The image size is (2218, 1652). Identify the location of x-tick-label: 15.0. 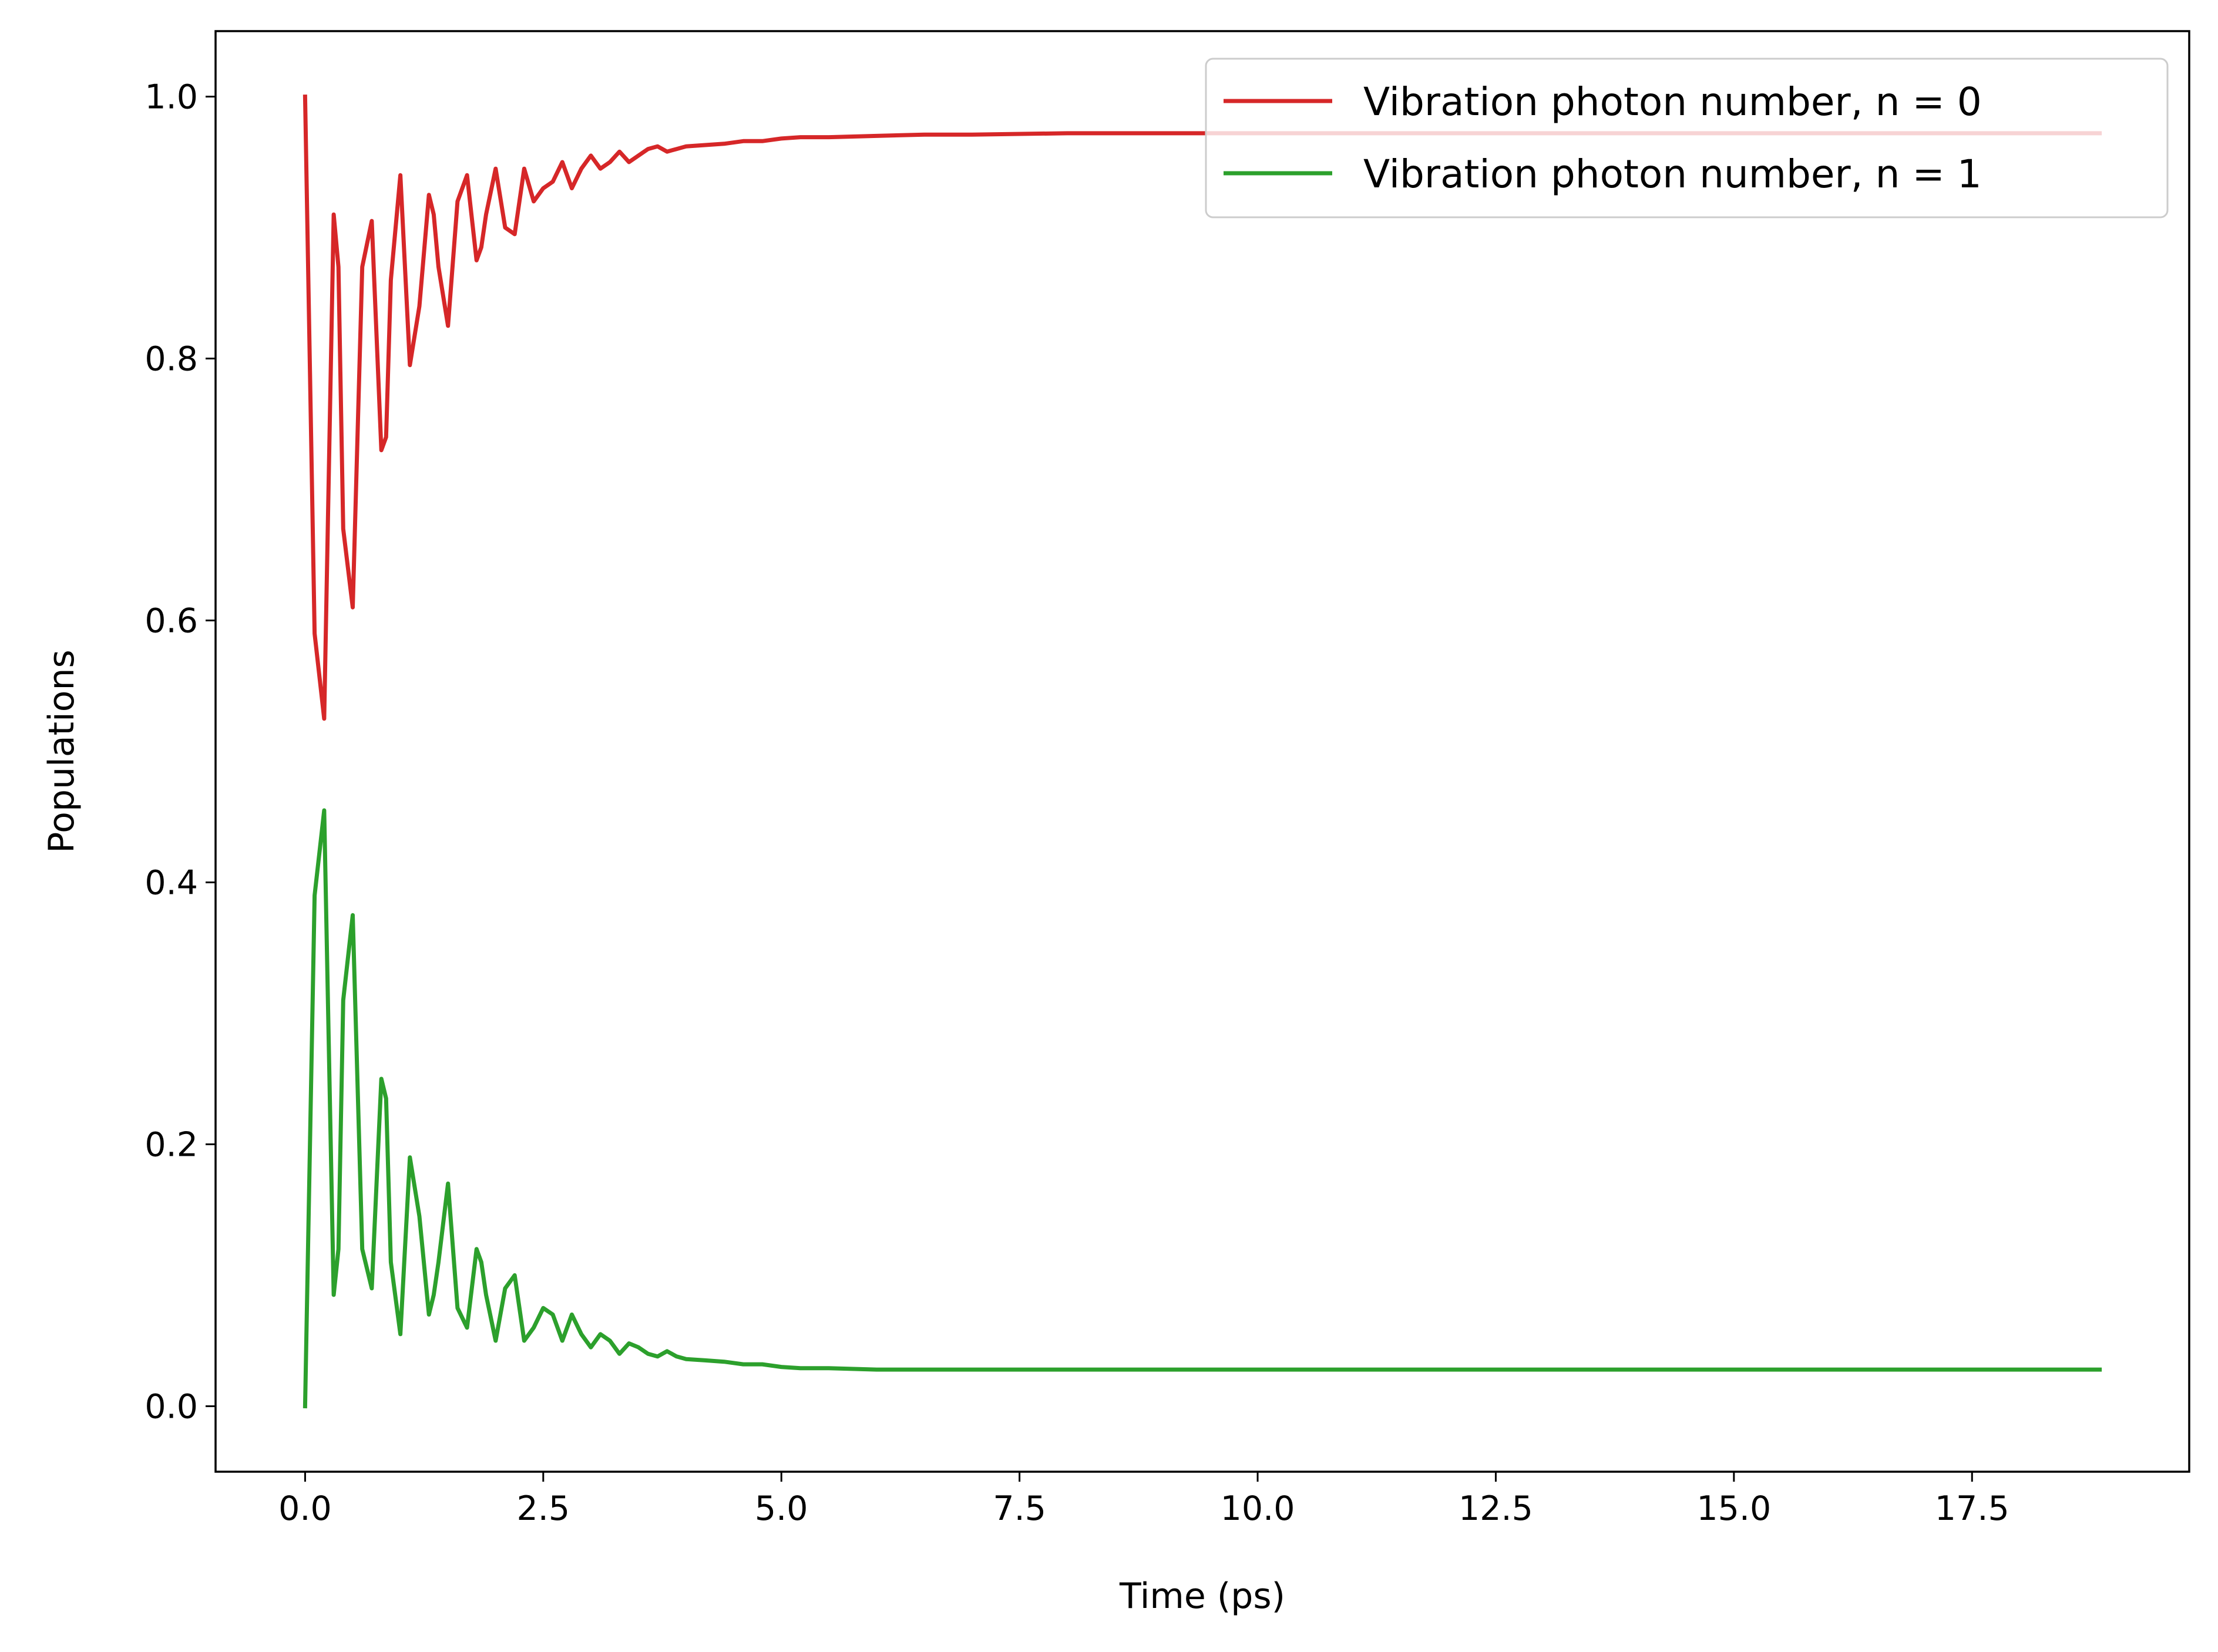
(1733, 1508).